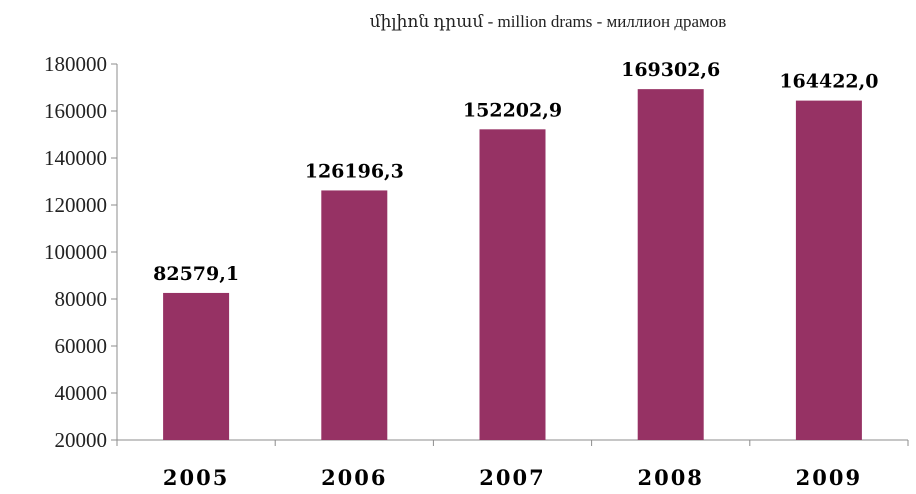  I want to click on data-label: 164422,0, so click(828, 82).